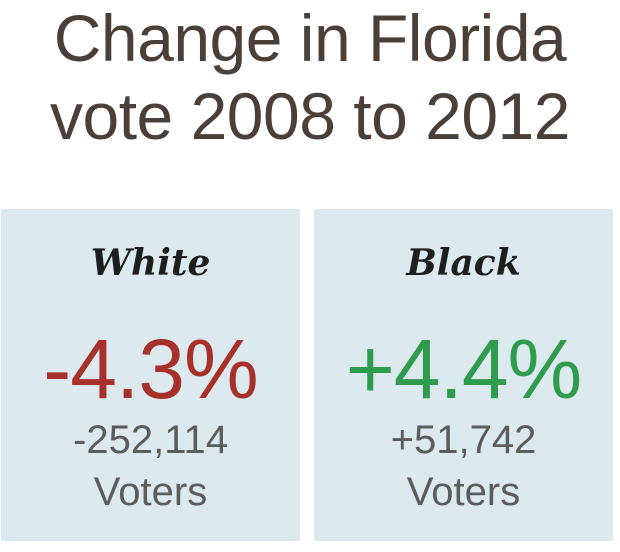  What do you see at coordinates (150, 263) in the screenshot?
I see `group-label-white: White` at bounding box center [150, 263].